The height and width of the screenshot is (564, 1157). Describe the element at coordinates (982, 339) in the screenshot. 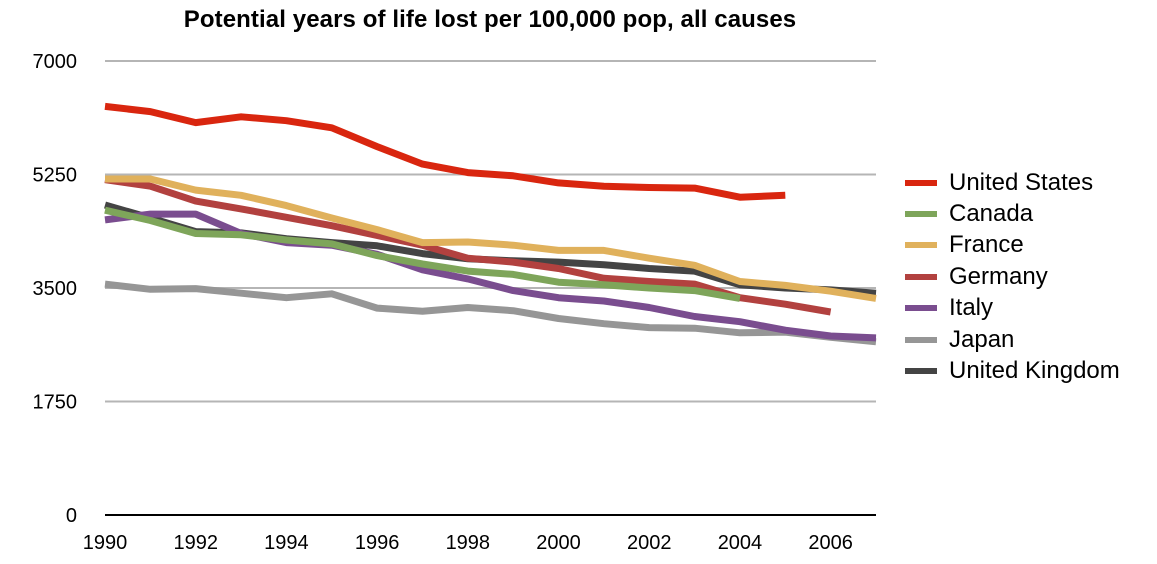

I see `legend-label: Japan` at that location.